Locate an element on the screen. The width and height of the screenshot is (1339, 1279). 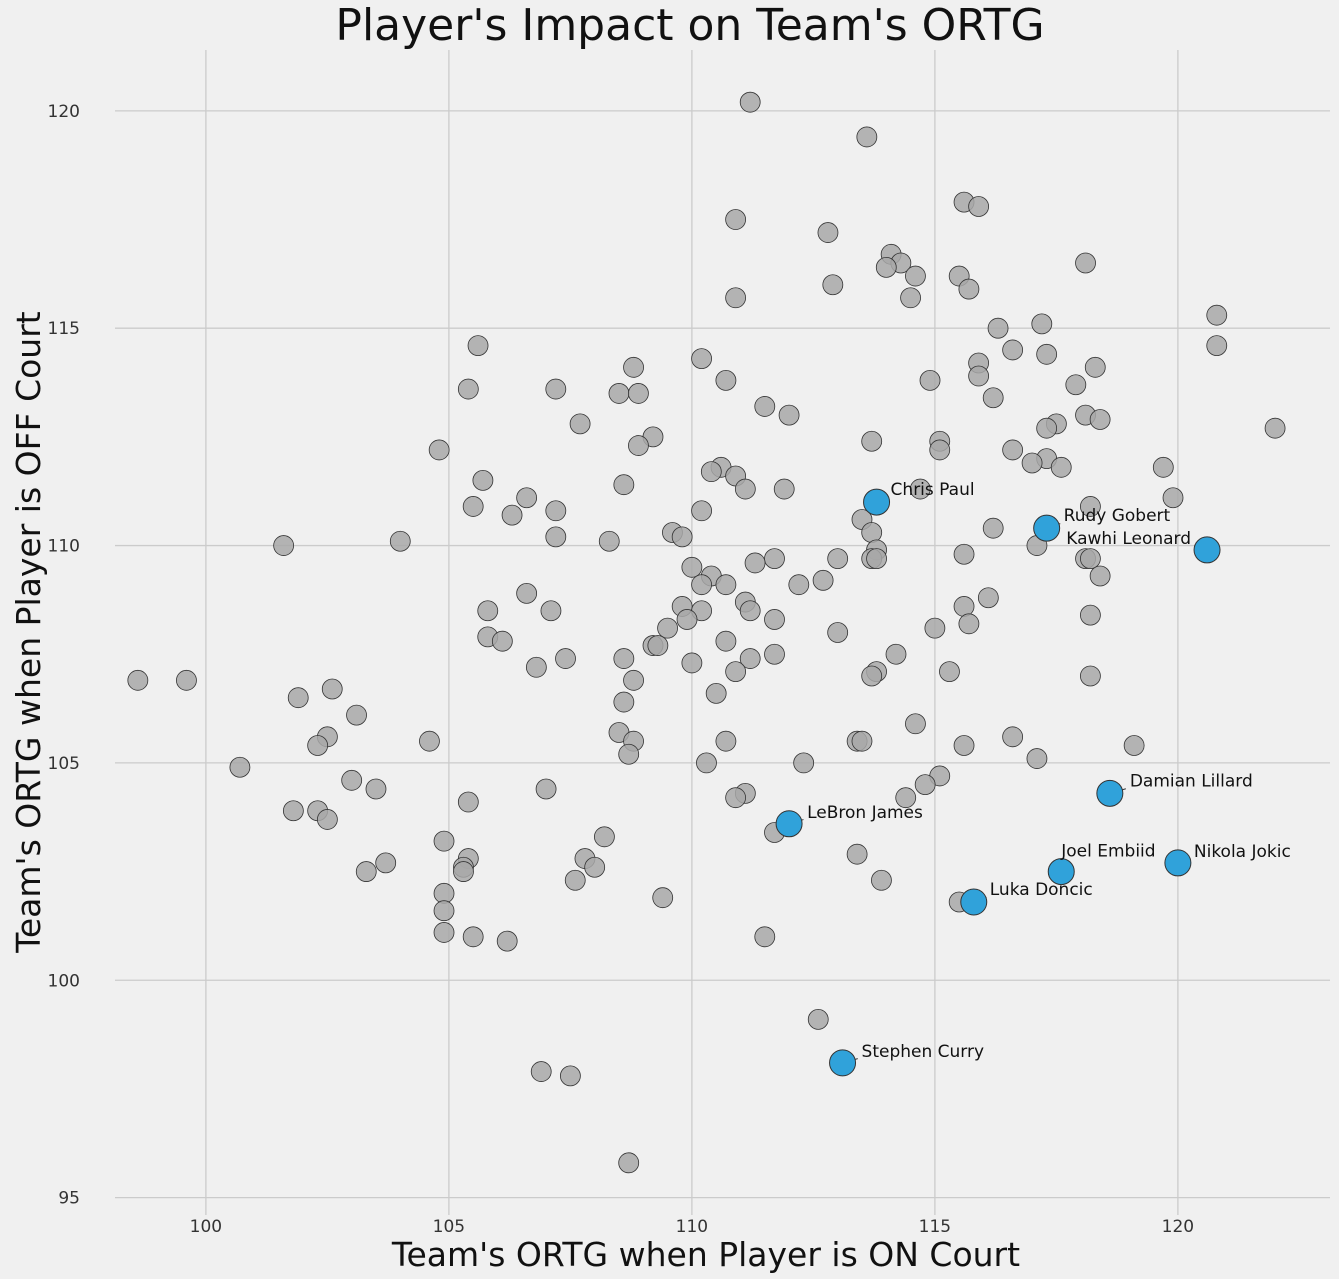
x-tick-label: 110 is located at coordinates (692, 1227).